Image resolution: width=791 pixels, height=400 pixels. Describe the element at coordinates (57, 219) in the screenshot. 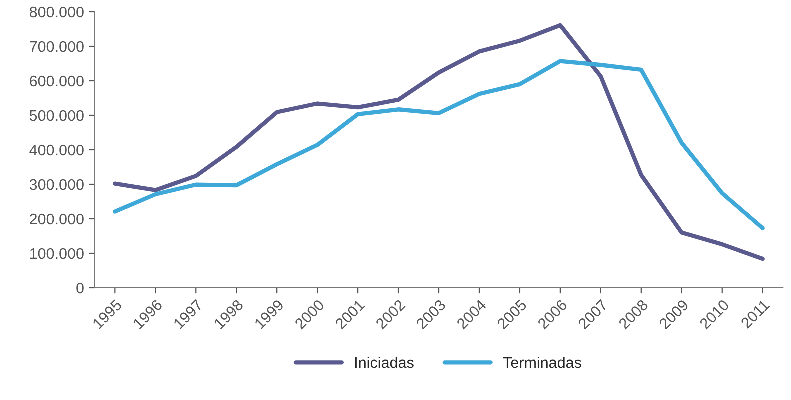

I see `y-tick-label: 200.000` at that location.